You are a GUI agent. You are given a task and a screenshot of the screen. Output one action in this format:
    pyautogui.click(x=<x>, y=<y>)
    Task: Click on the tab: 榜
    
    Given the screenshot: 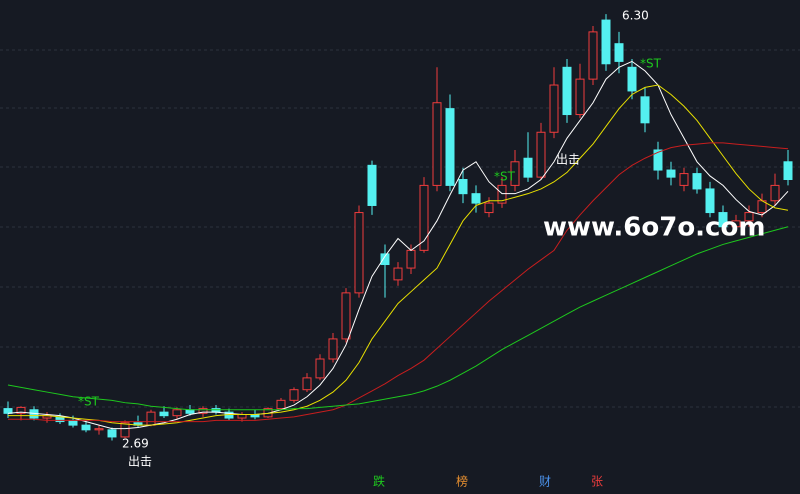 What is the action you would take?
    pyautogui.click(x=462, y=481)
    